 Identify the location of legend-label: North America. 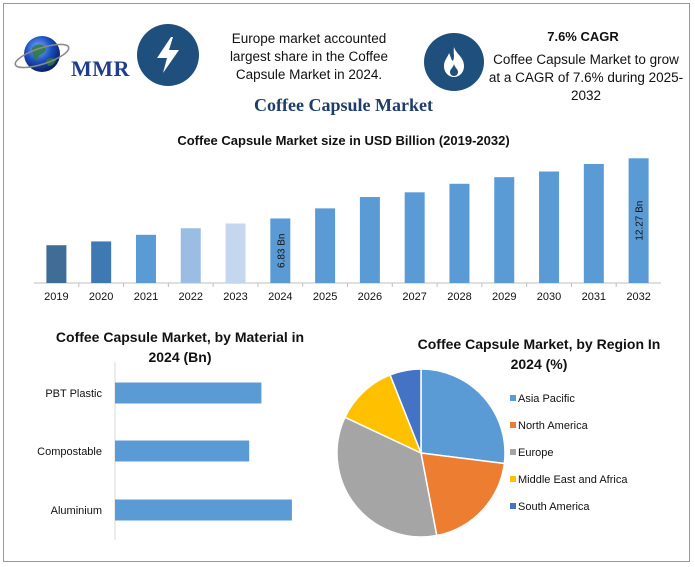
(553, 426).